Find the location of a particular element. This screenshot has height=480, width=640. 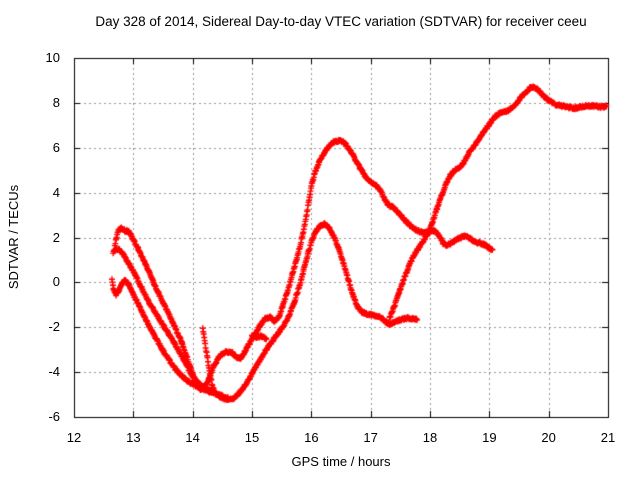

y-tick-label--2: -2 is located at coordinates (54, 327).